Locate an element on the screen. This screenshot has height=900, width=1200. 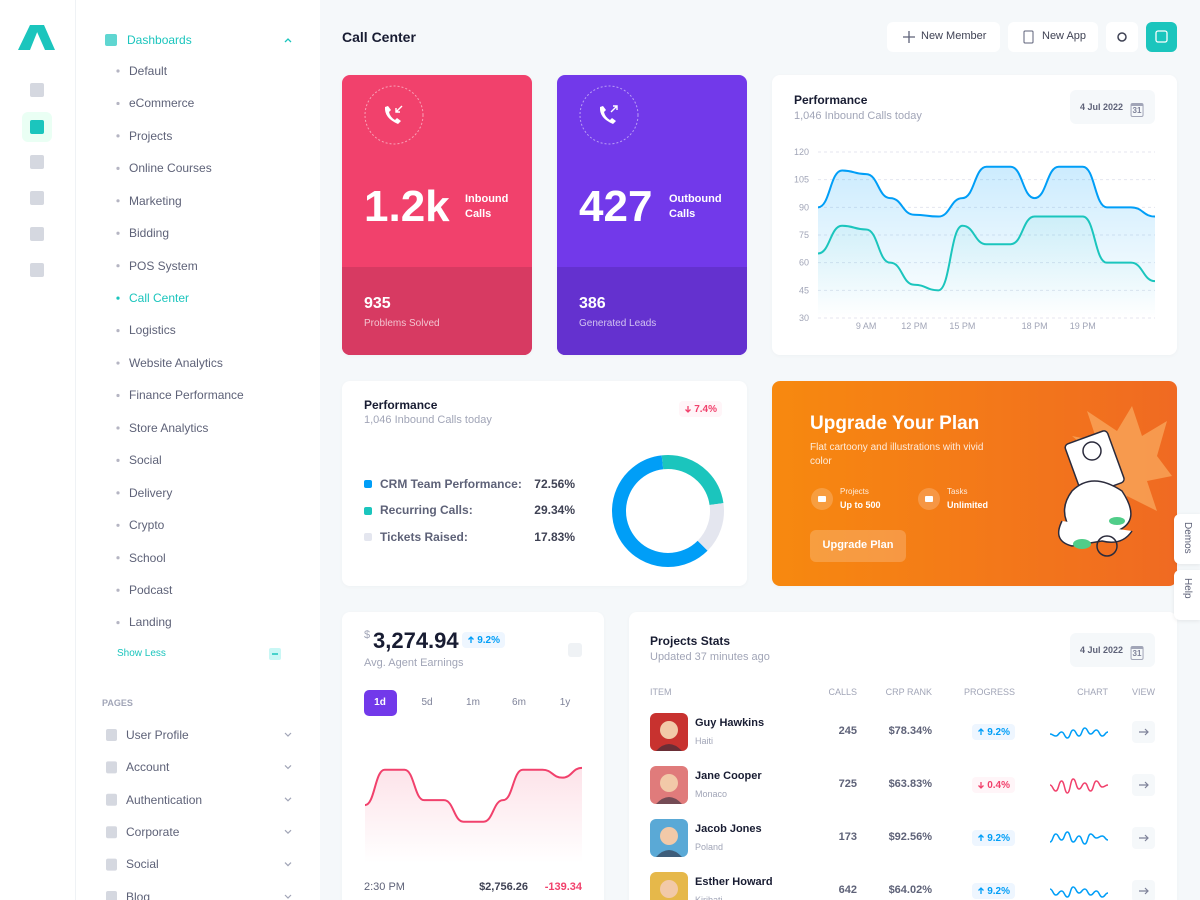
row-name: Jane Cooper is located at coordinates (728, 776).